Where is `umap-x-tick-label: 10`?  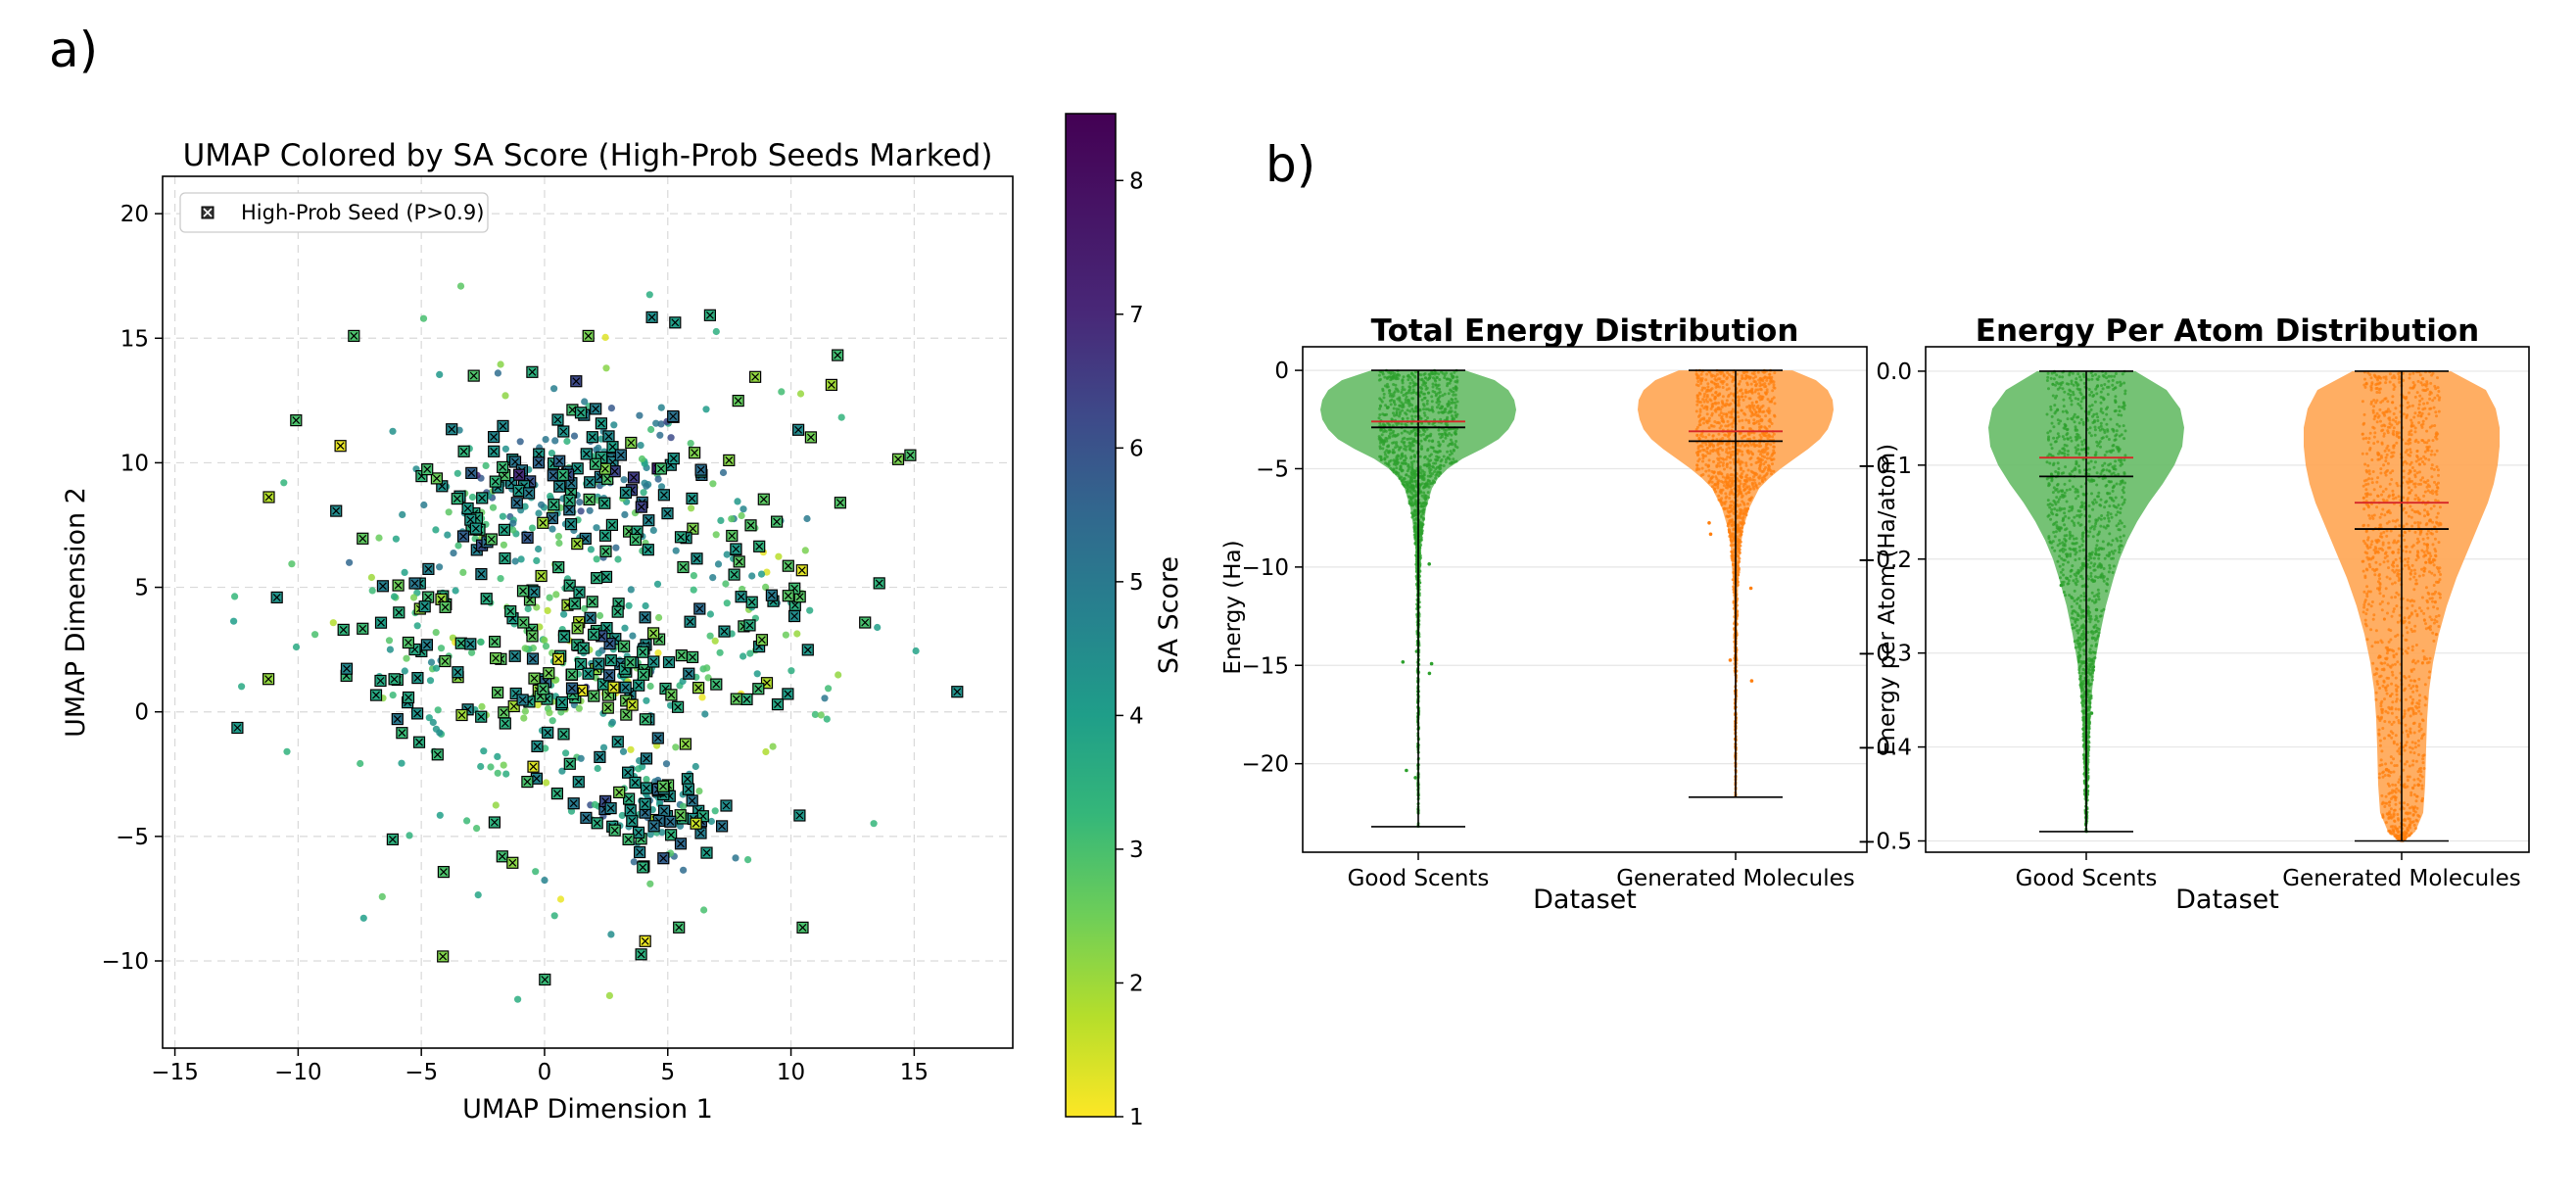 umap-x-tick-label: 10 is located at coordinates (791, 1072).